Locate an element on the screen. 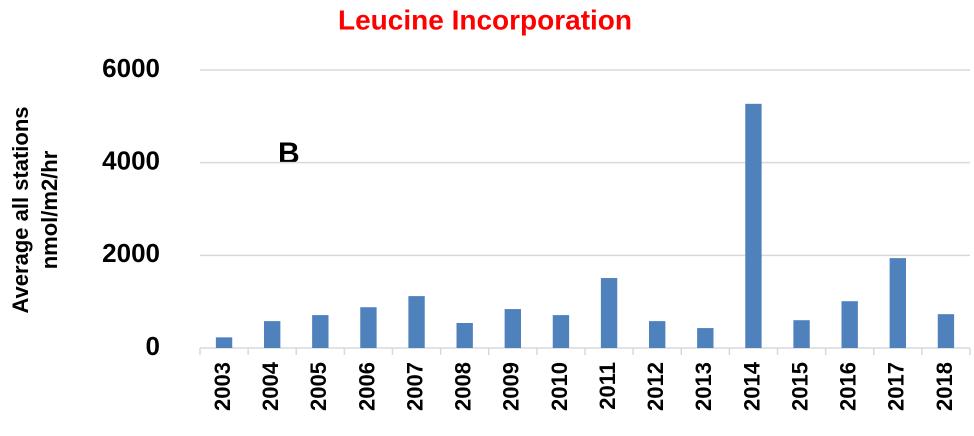 This screenshot has height=436, width=974. y-tick-label: 2000 is located at coordinates (131, 253).